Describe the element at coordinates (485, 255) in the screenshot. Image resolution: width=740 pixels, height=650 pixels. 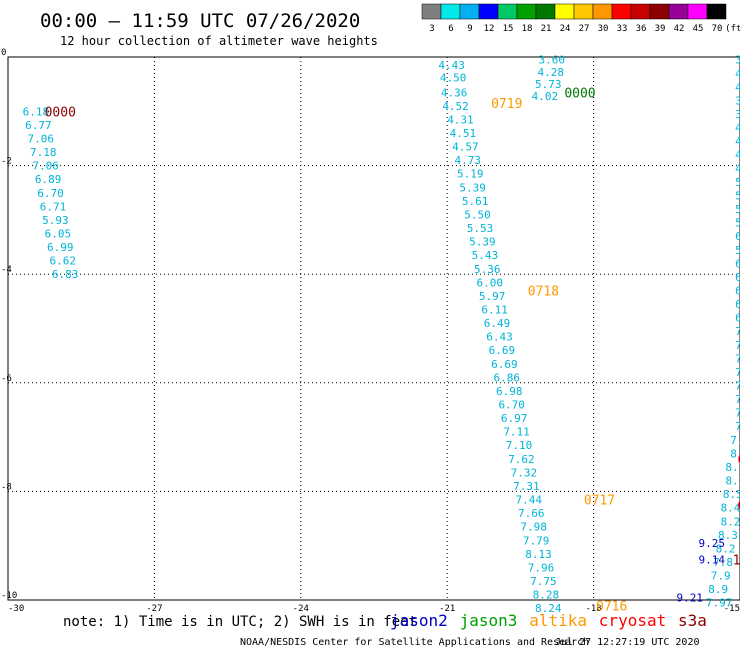
I see `data-value: 5.43` at that location.